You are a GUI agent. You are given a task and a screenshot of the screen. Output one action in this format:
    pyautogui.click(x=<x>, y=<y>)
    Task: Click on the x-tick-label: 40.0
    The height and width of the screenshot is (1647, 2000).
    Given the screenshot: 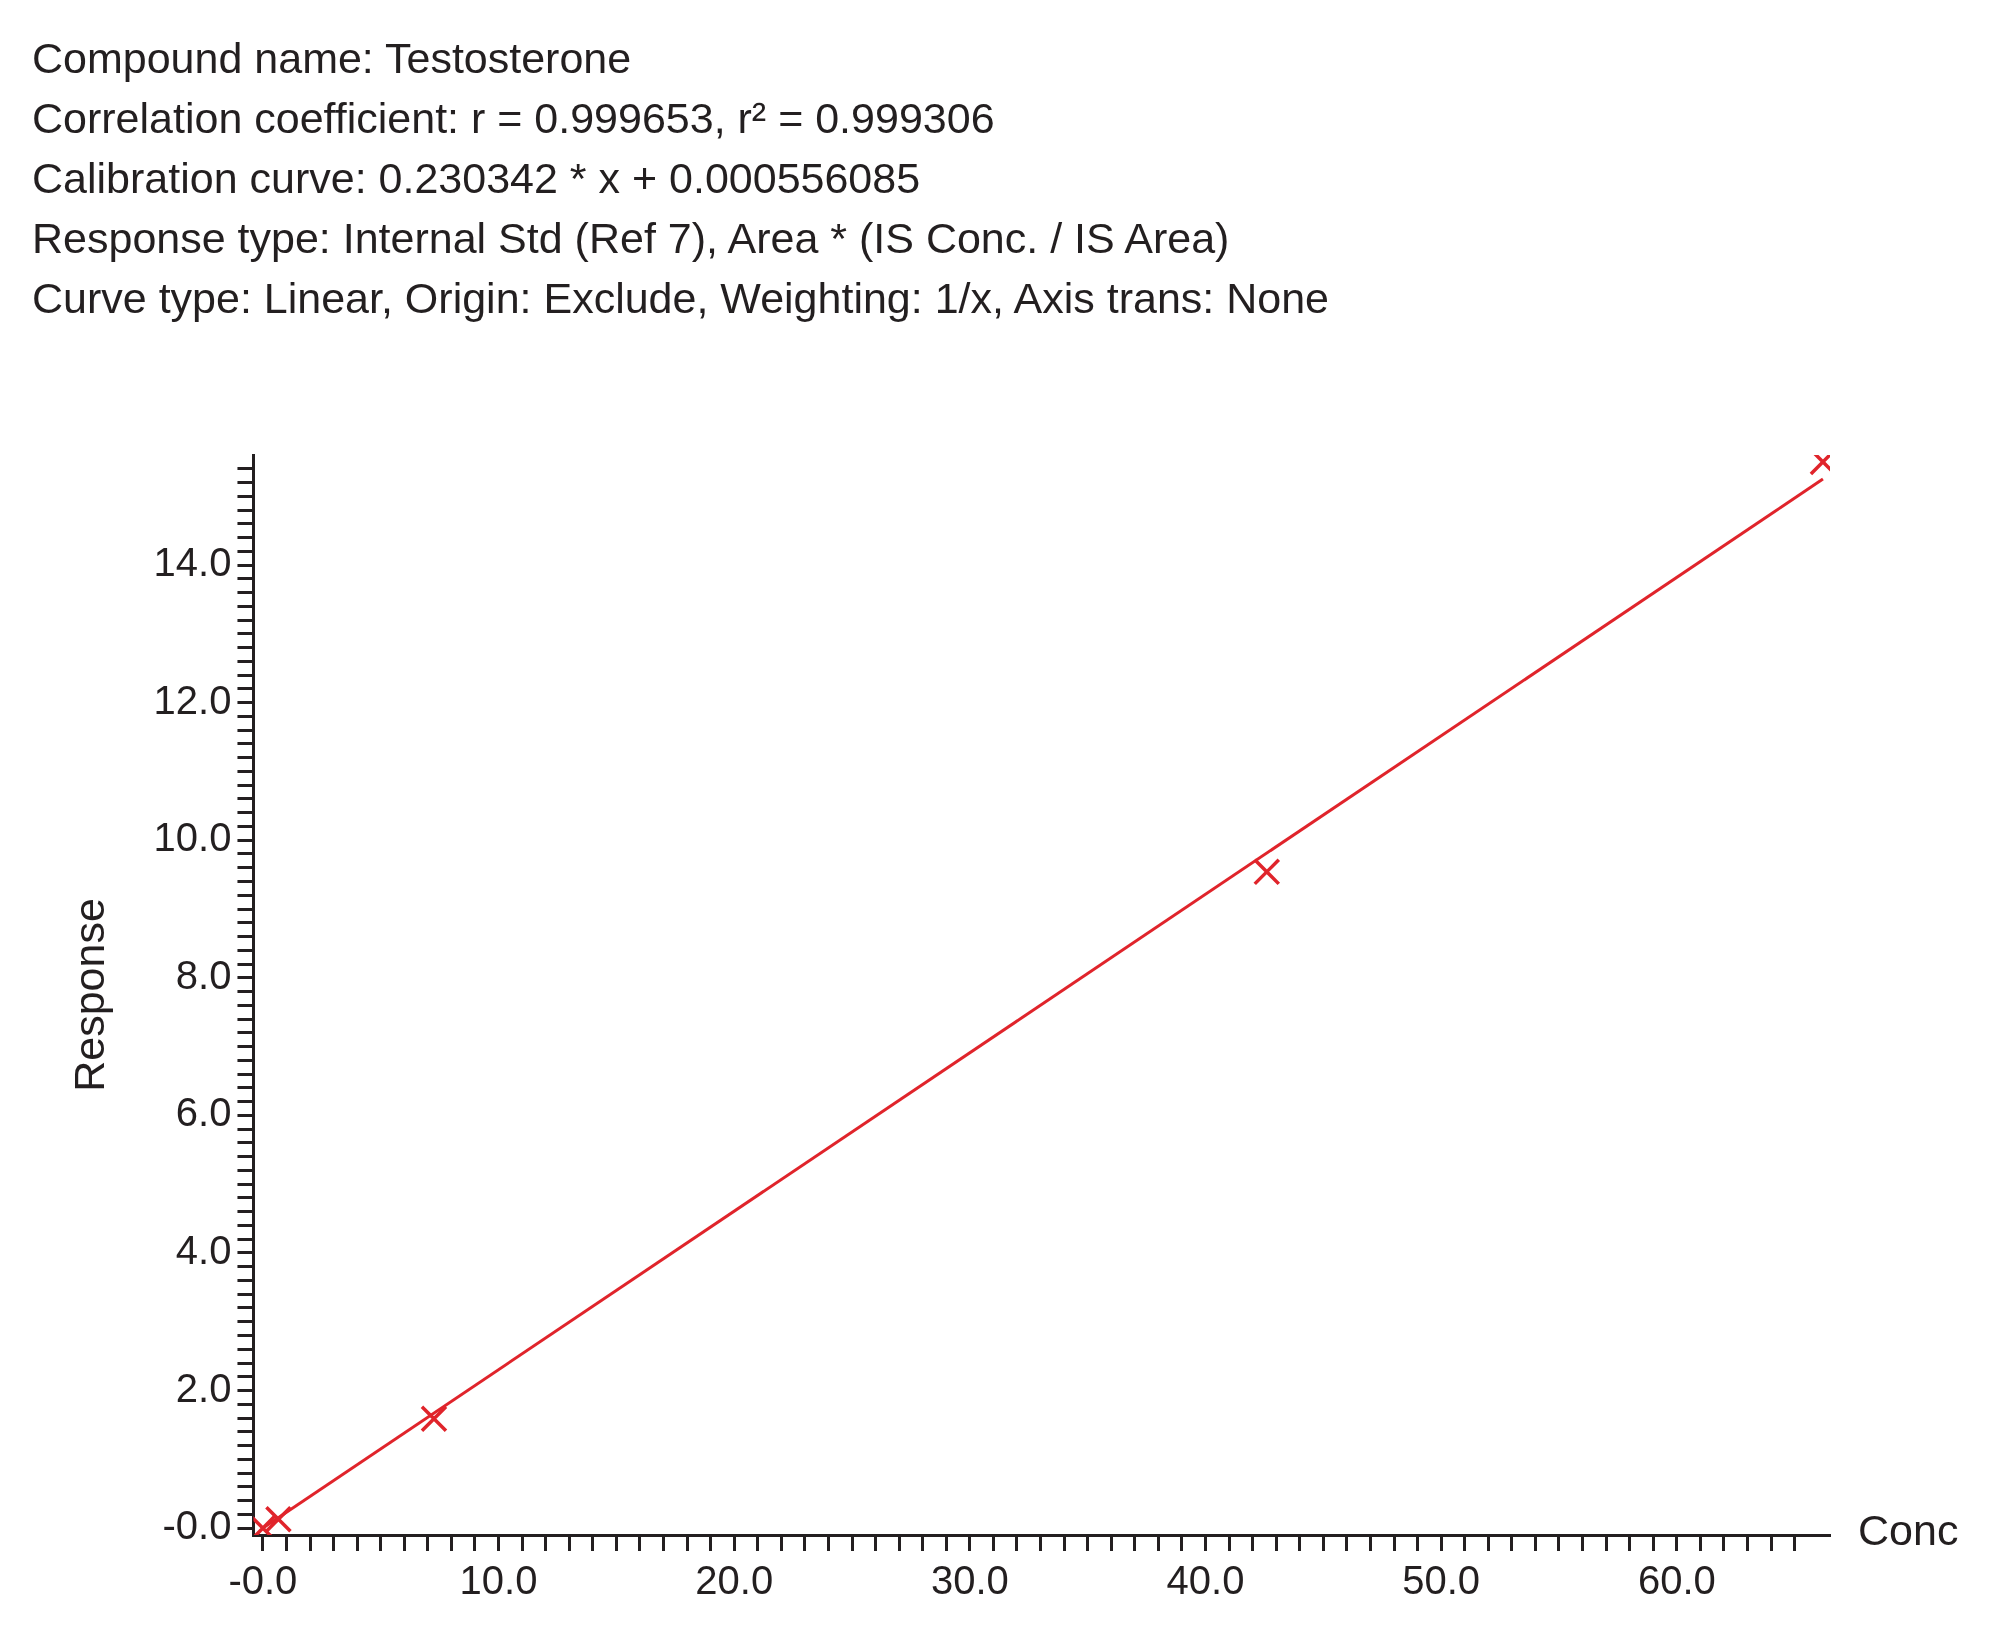 What is the action you would take?
    pyautogui.click(x=1205, y=1580)
    